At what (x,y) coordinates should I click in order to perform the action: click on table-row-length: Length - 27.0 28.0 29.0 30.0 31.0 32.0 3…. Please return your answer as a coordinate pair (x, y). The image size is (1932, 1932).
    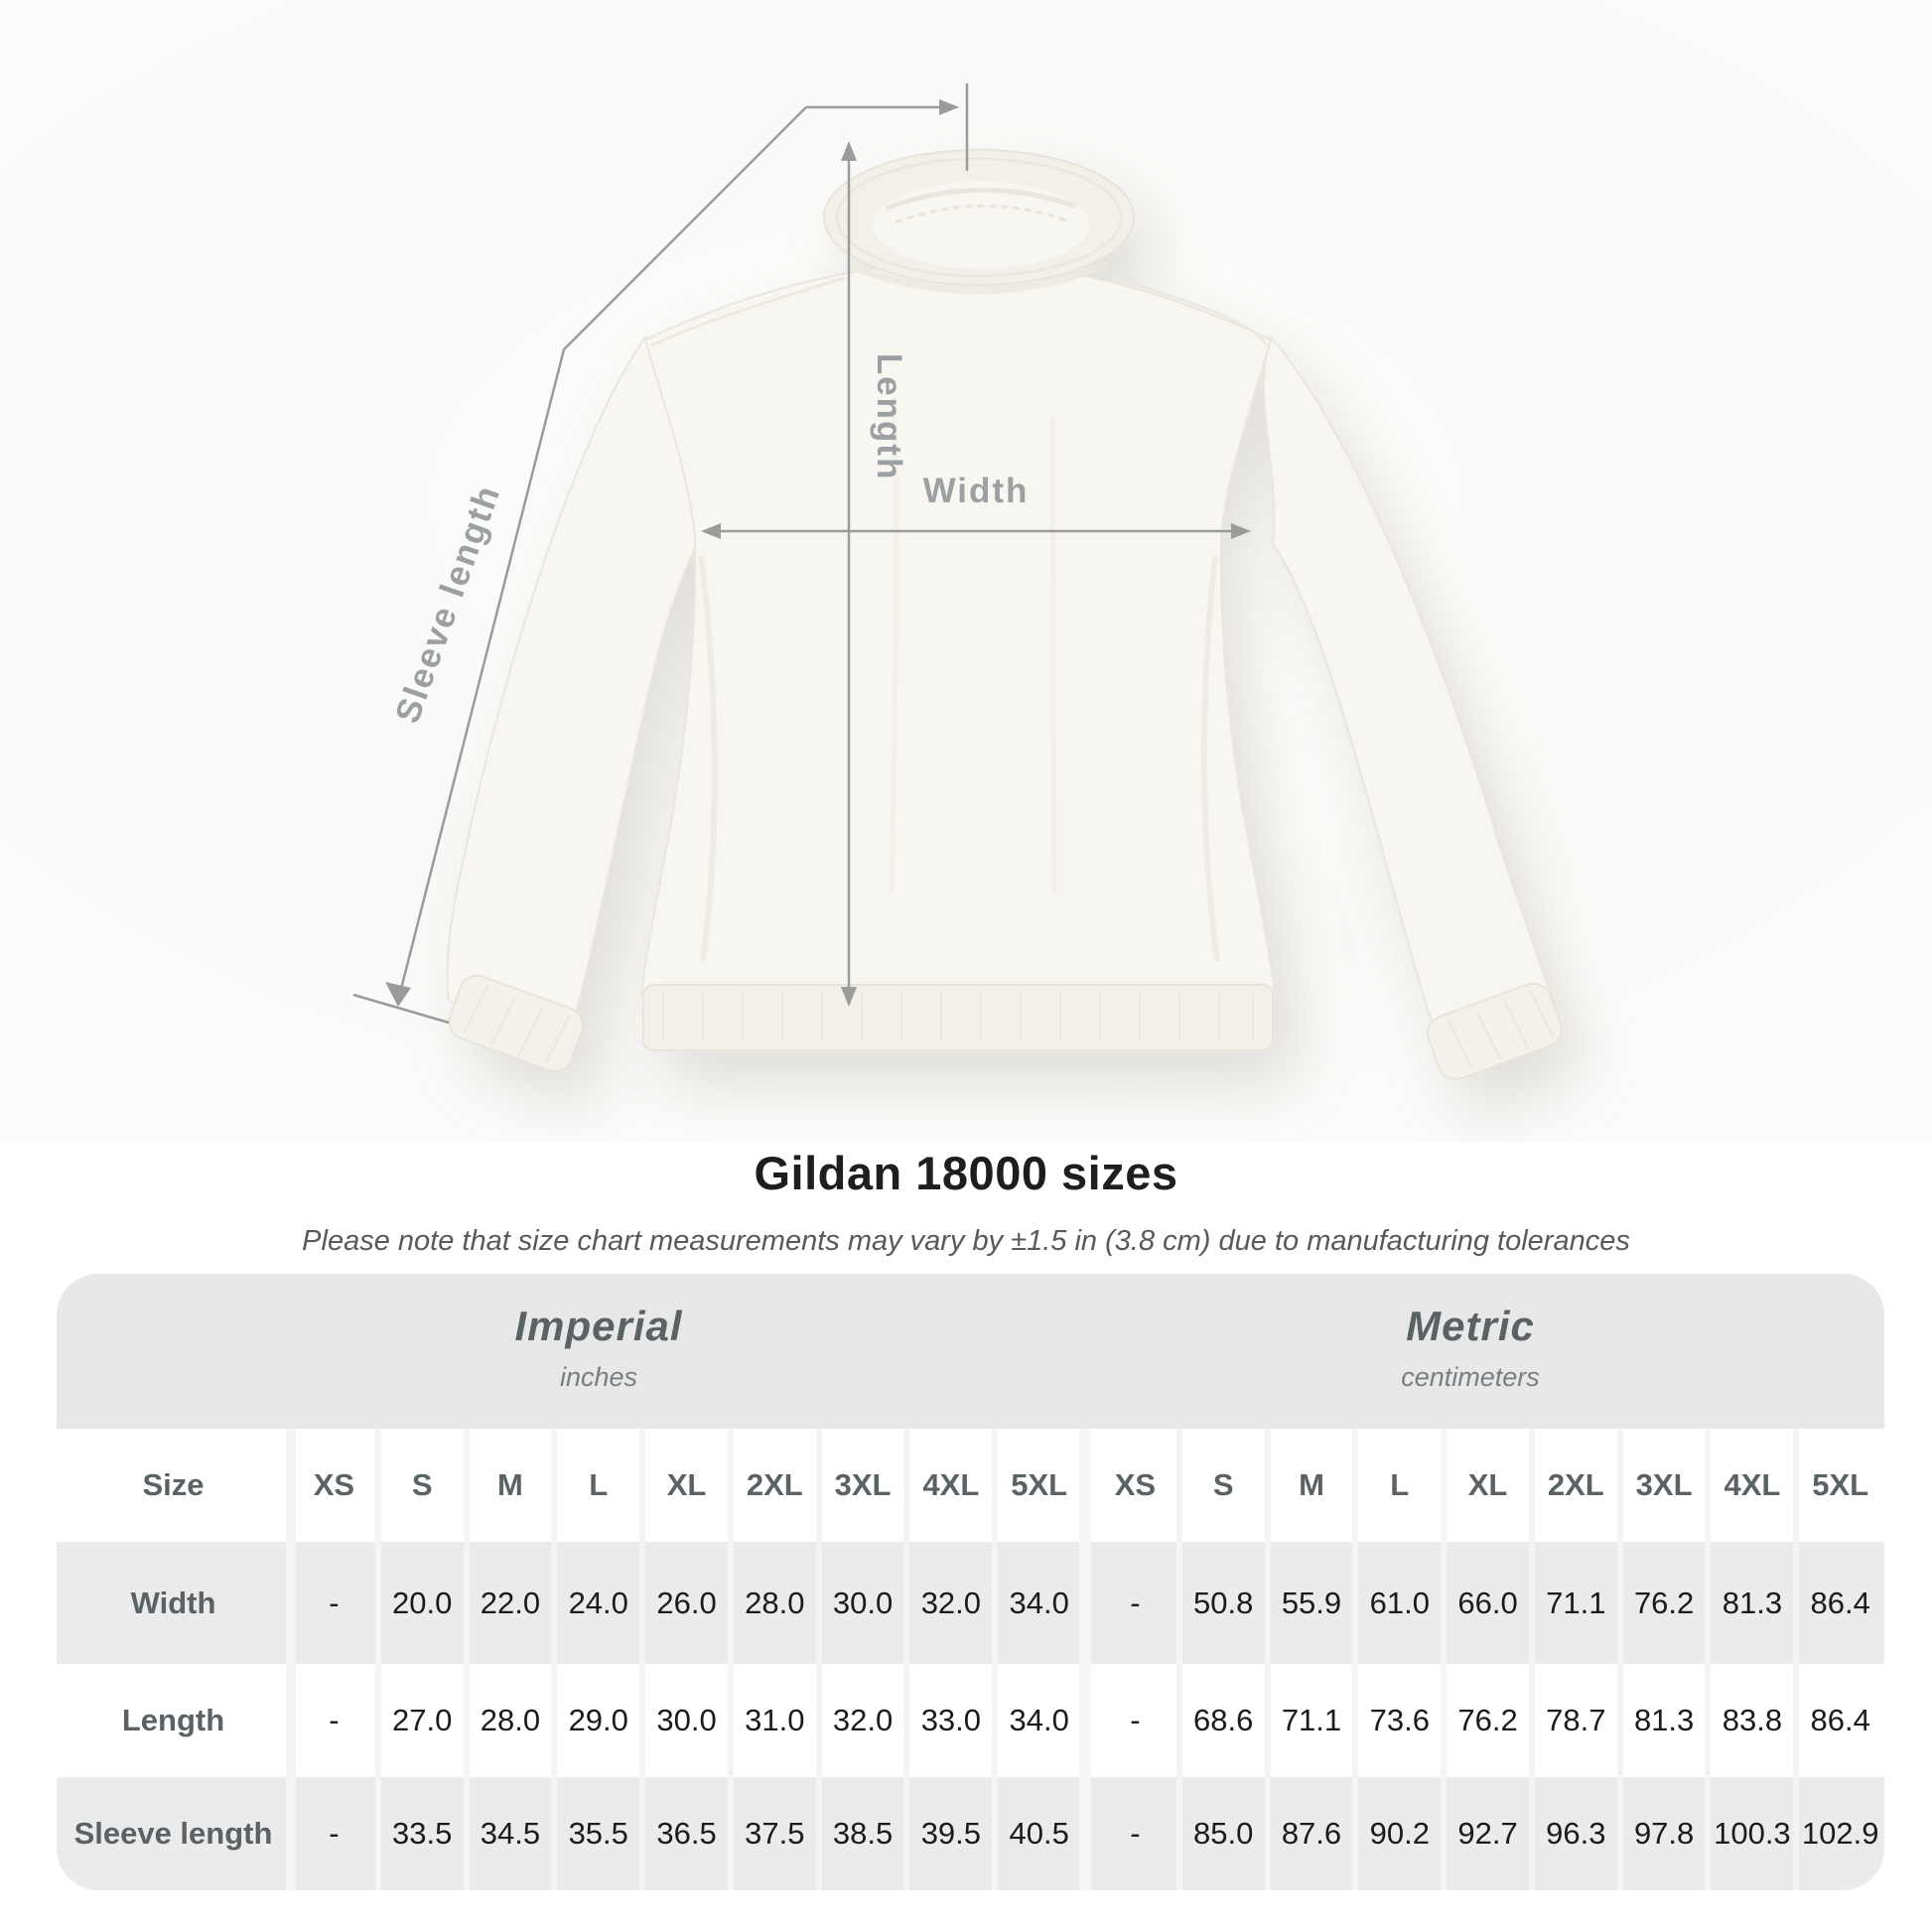
    Looking at the image, I should click on (971, 1721).